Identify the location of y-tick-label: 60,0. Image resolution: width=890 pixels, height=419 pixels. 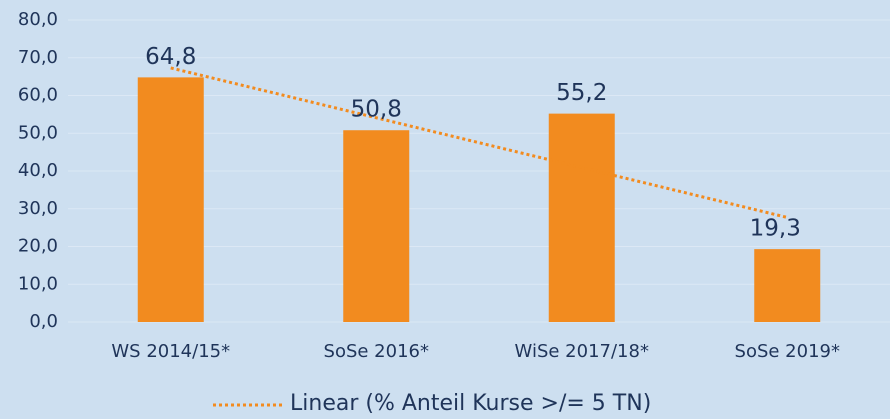
(38, 95).